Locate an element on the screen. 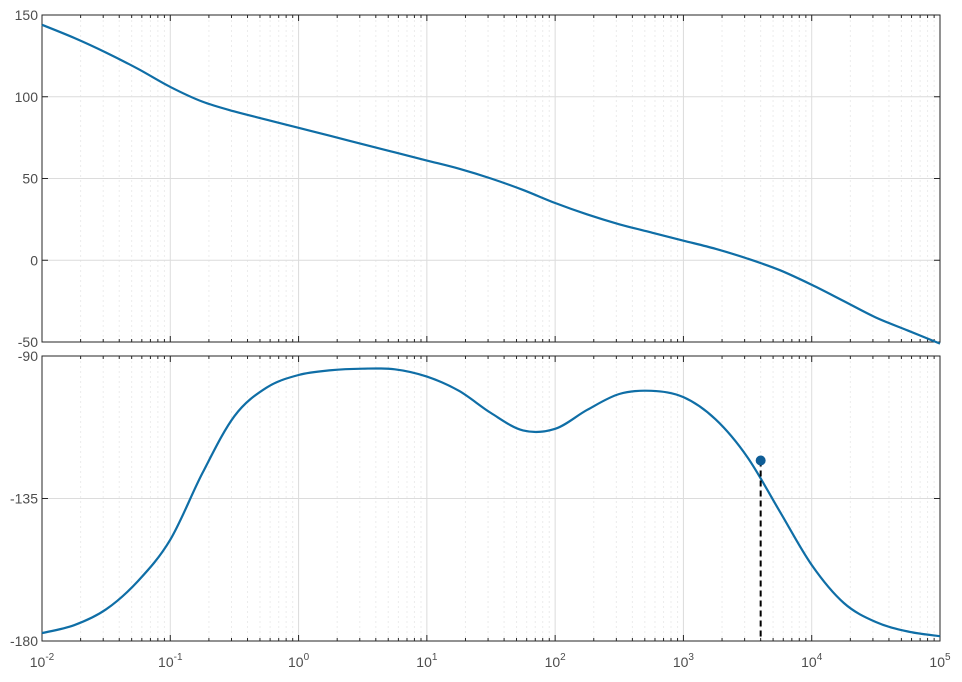 This screenshot has width=962, height=682. magnitude-y-tick-label: 100 is located at coordinates (27, 97).